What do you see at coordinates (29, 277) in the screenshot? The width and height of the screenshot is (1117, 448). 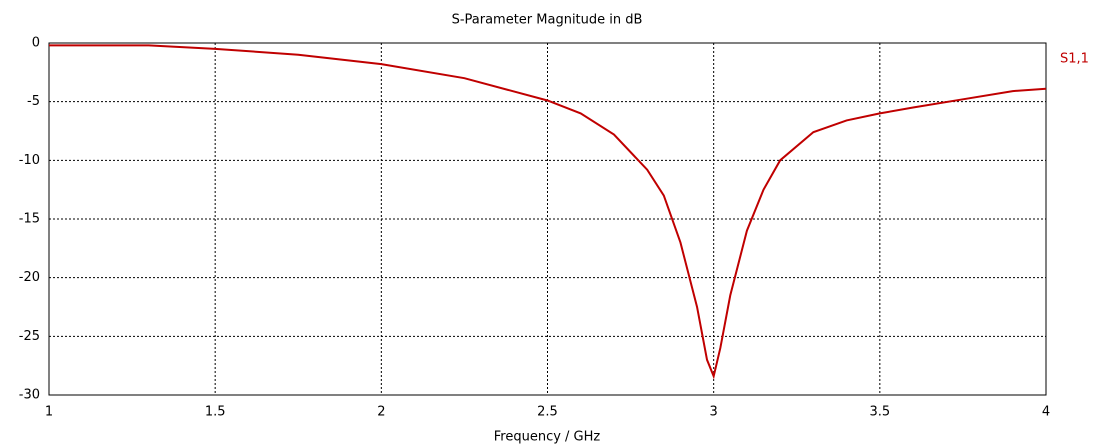 I see `y-tick-label: -20` at bounding box center [29, 277].